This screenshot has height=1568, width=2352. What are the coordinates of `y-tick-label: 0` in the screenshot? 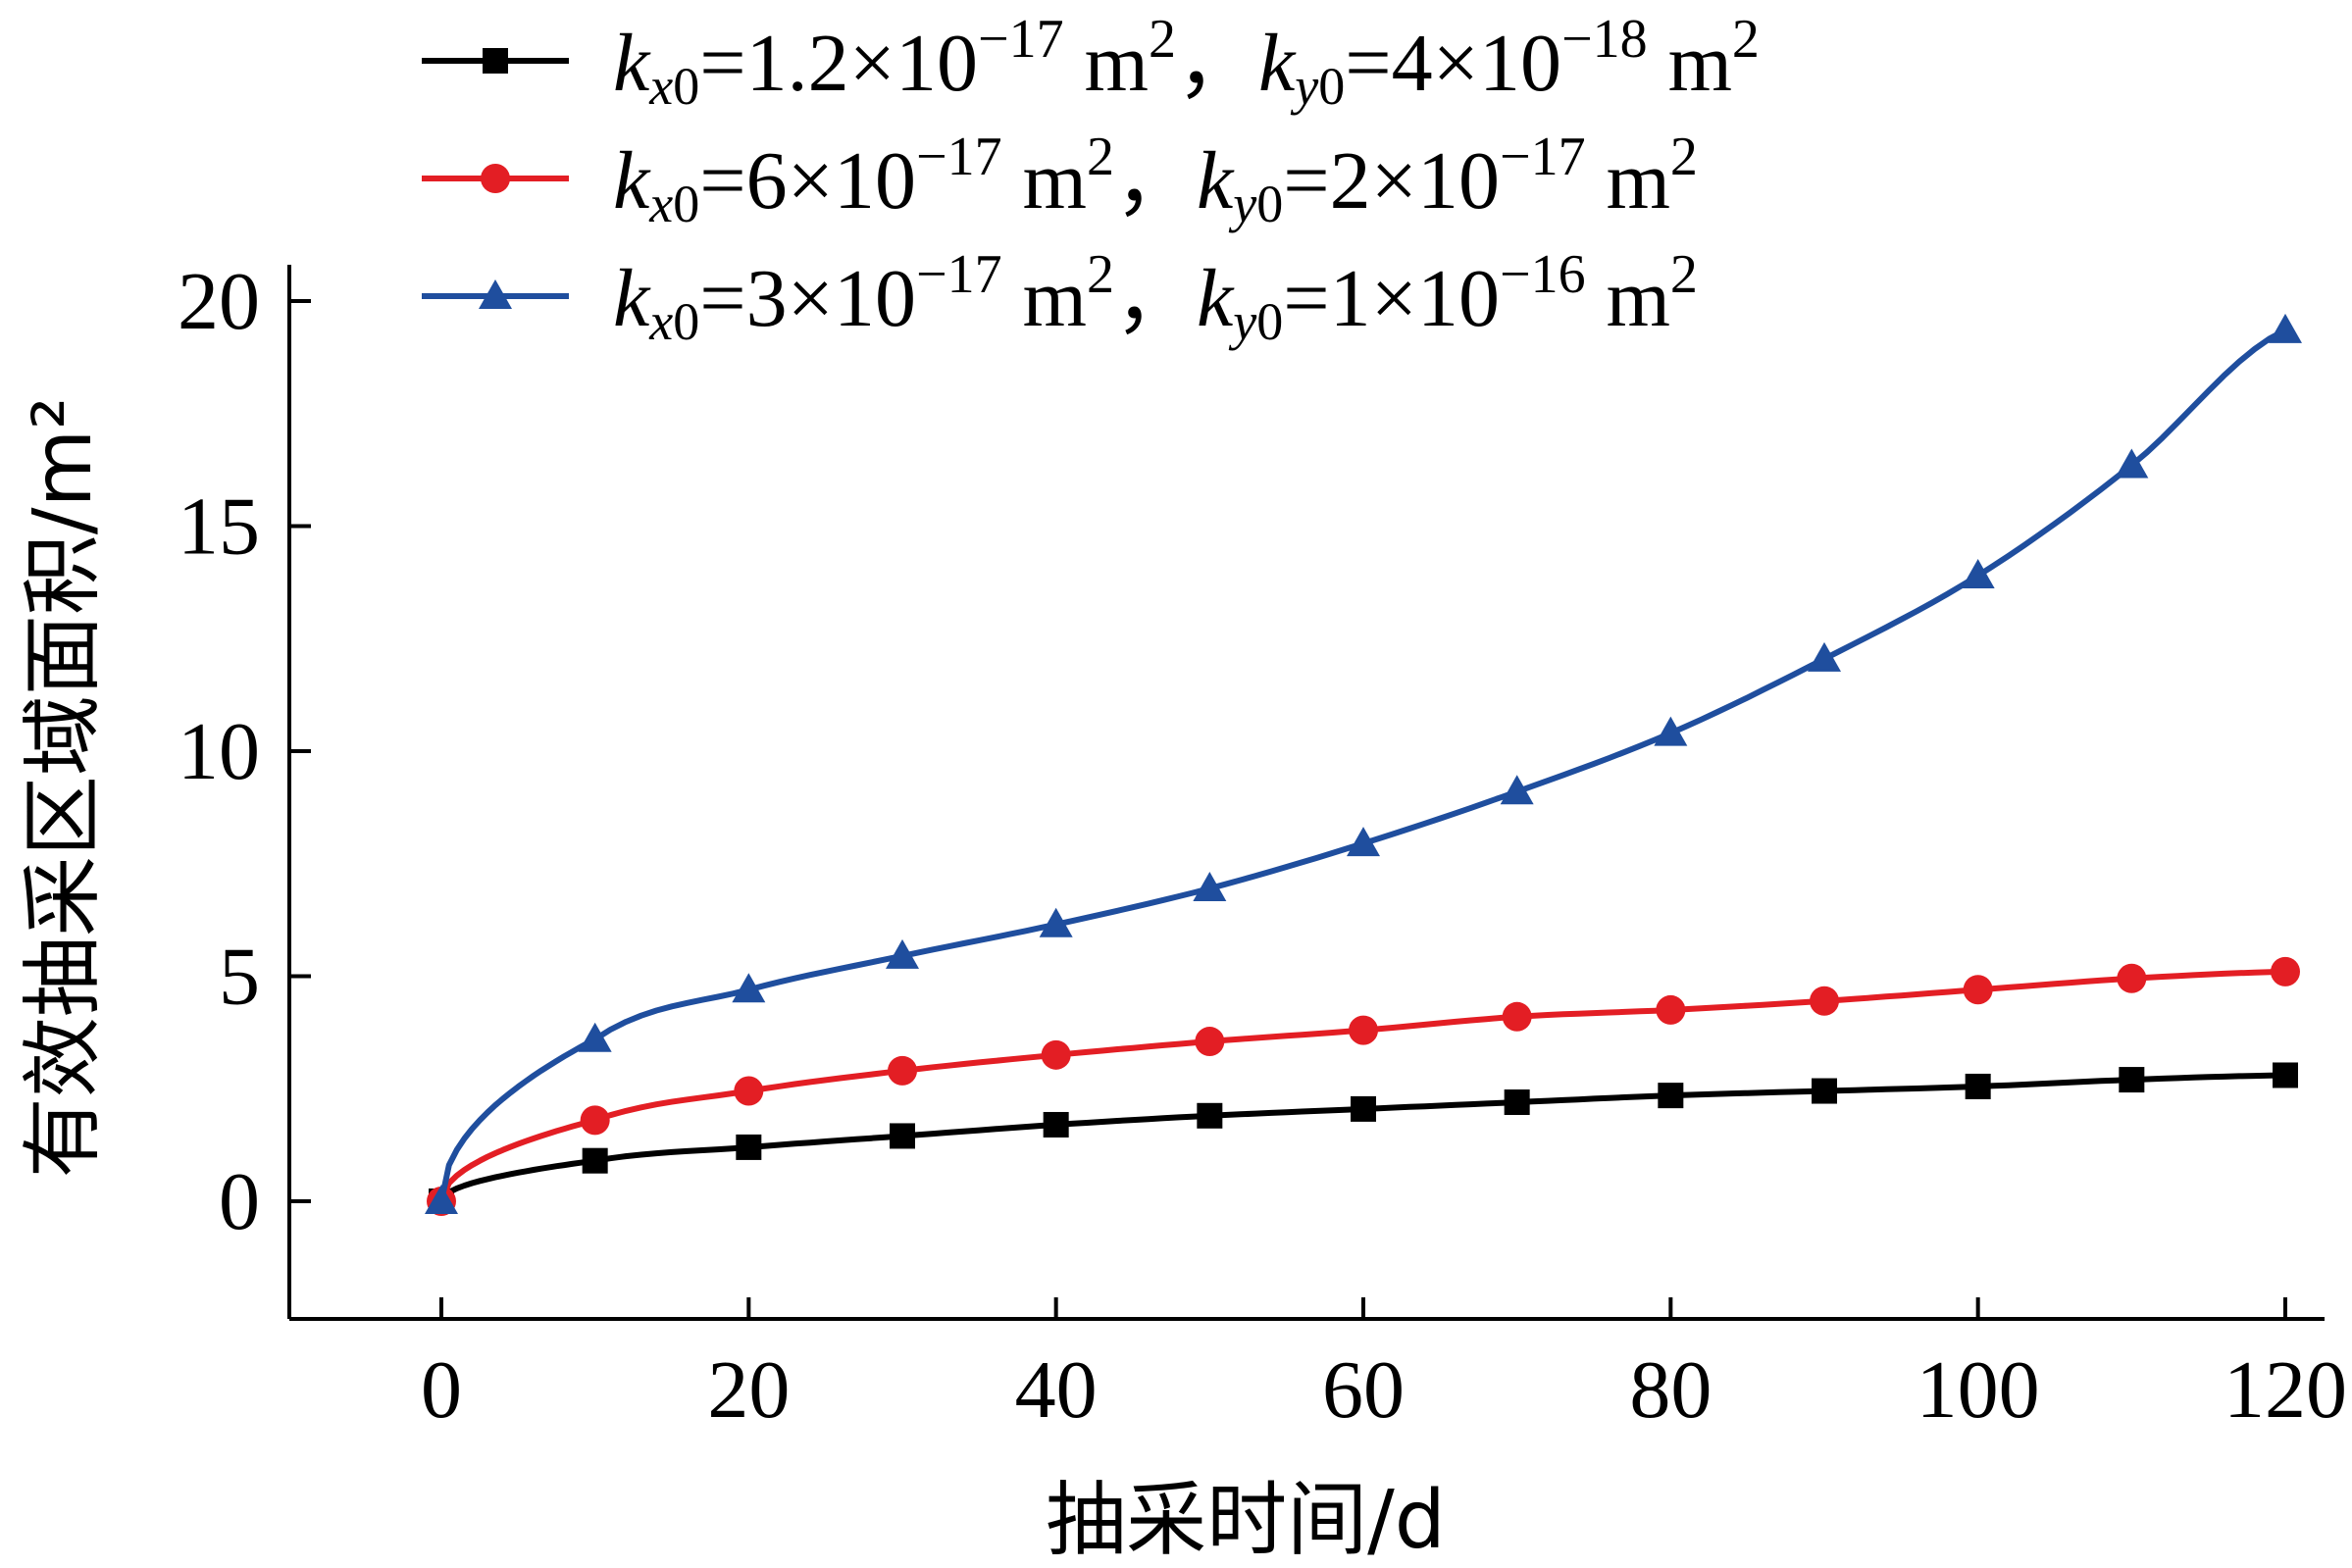 It's located at (239, 1201).